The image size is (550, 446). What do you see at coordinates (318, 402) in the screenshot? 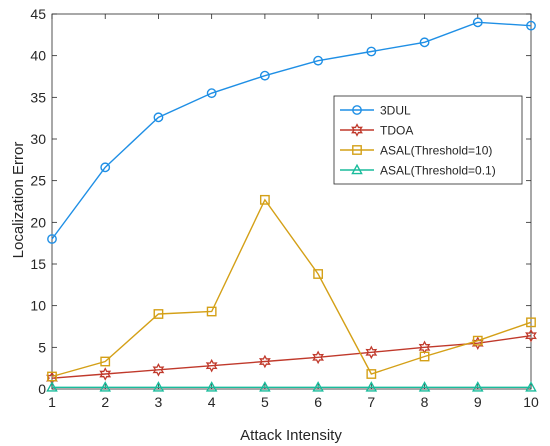
I see `x-tick-label: 6` at bounding box center [318, 402].